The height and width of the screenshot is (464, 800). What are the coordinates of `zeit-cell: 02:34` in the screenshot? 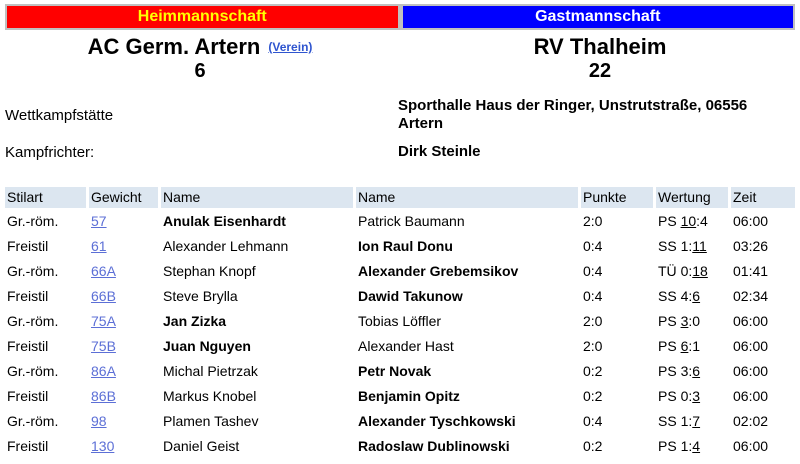 It's located at (751, 296).